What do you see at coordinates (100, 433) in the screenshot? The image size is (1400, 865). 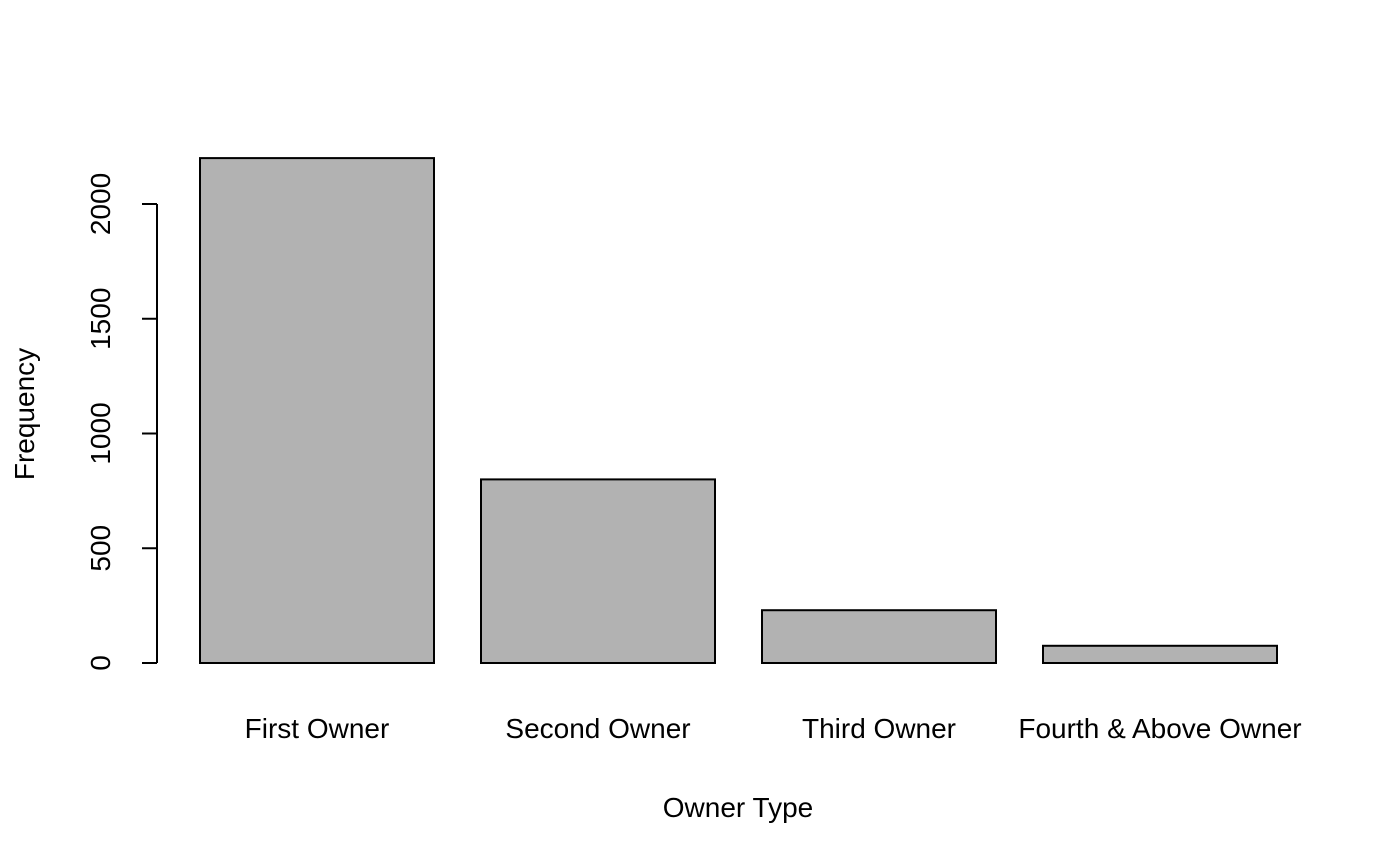 I see `y-tick-label: 1000` at bounding box center [100, 433].